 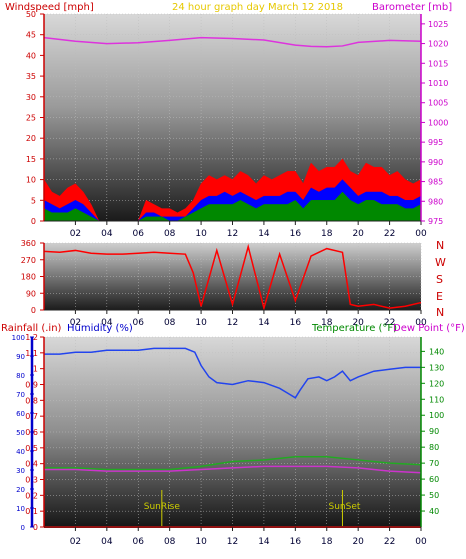 I want to click on temperature-y-tick-label: 100, so click(x=436, y=415).